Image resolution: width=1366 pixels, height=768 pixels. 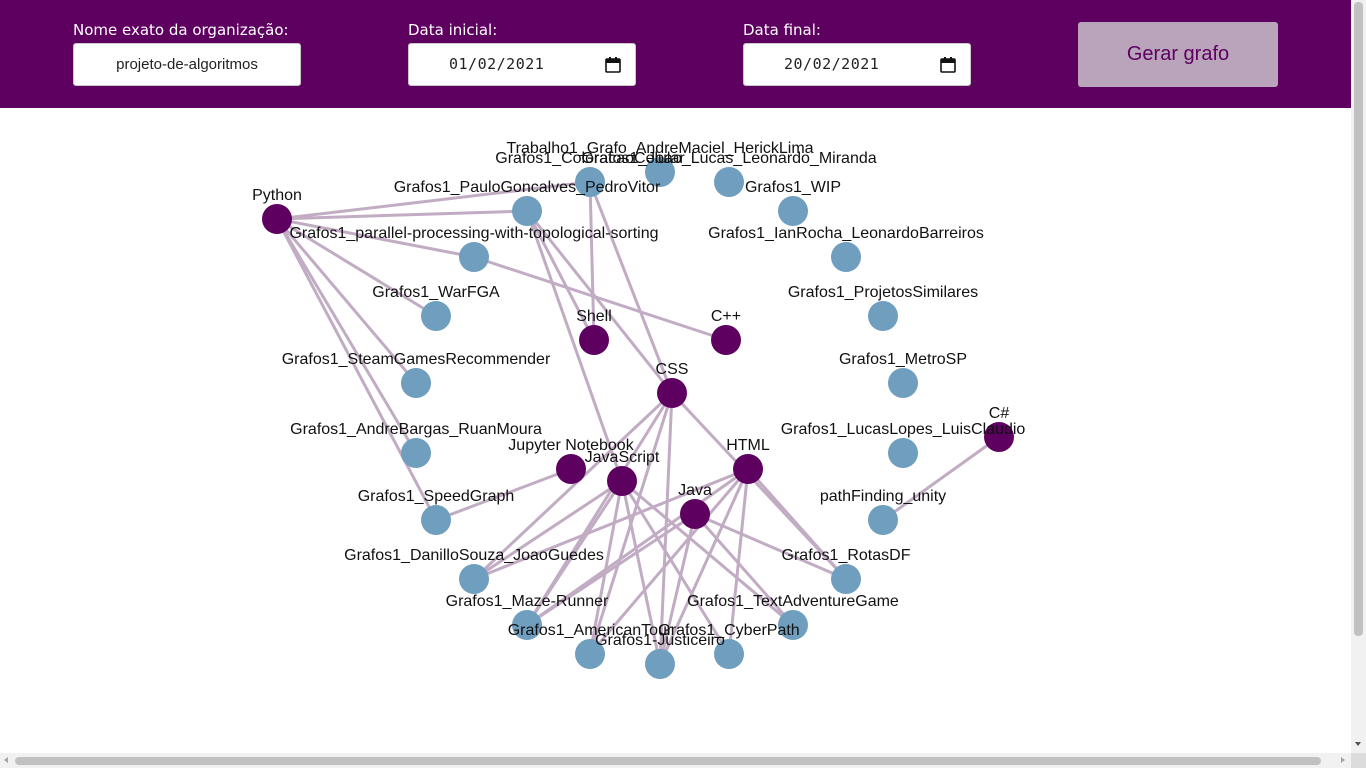 I want to click on node-label: CSS, so click(x=672, y=369).